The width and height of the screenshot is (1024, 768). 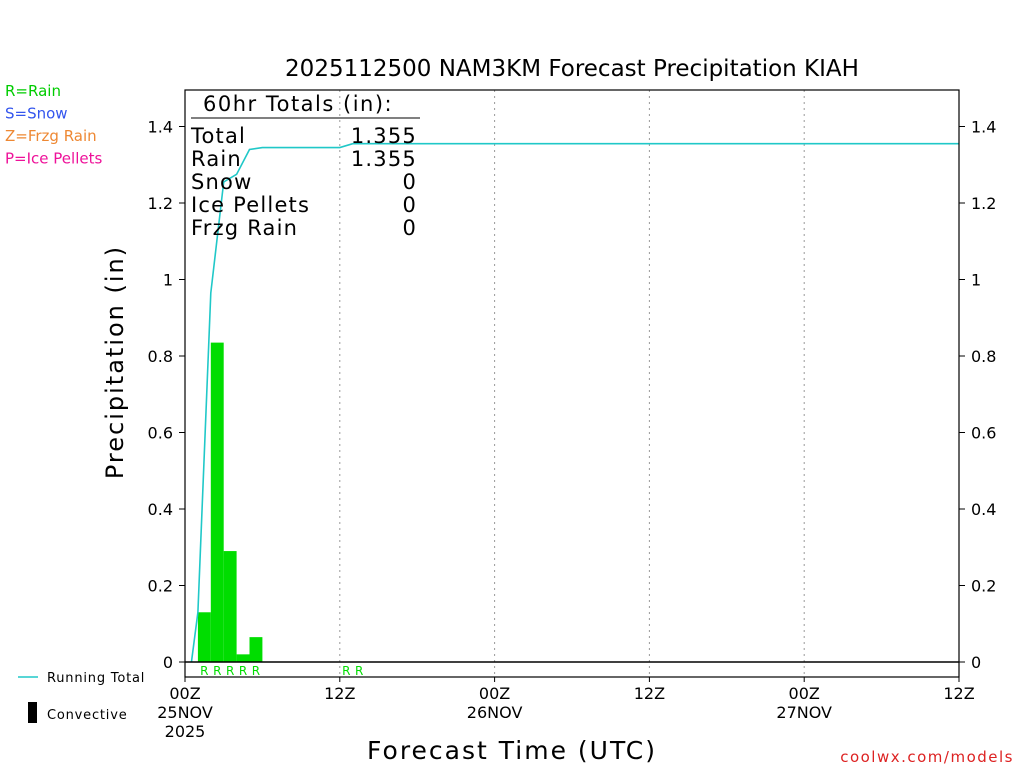 What do you see at coordinates (983, 433) in the screenshot?
I see `y-tick-label-right: 0.6` at bounding box center [983, 433].